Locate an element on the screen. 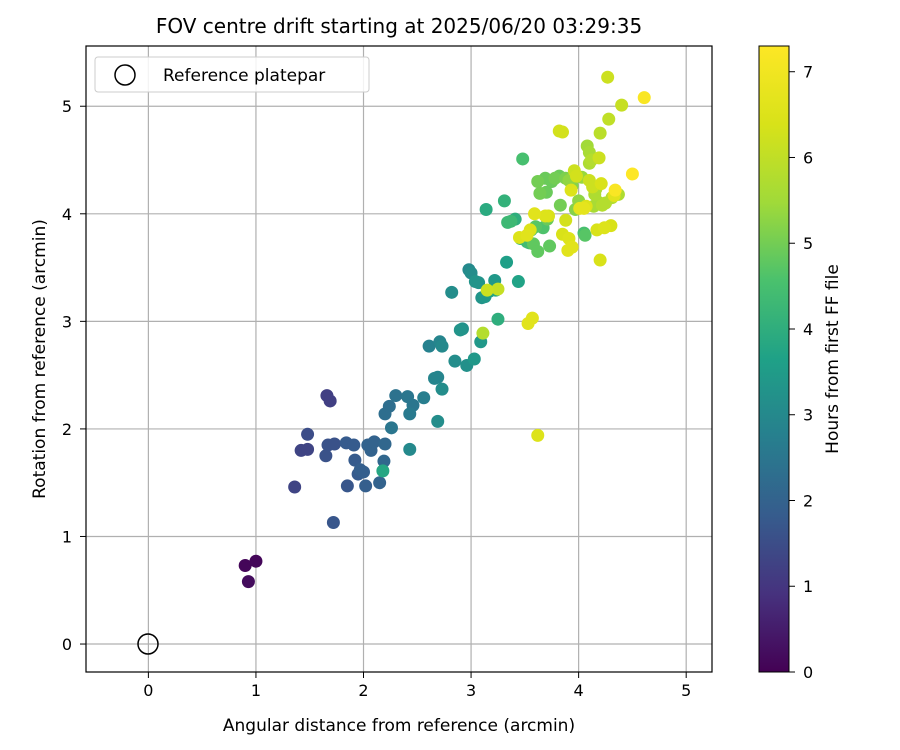  colorbar-tick-label: 0 is located at coordinates (808, 672).